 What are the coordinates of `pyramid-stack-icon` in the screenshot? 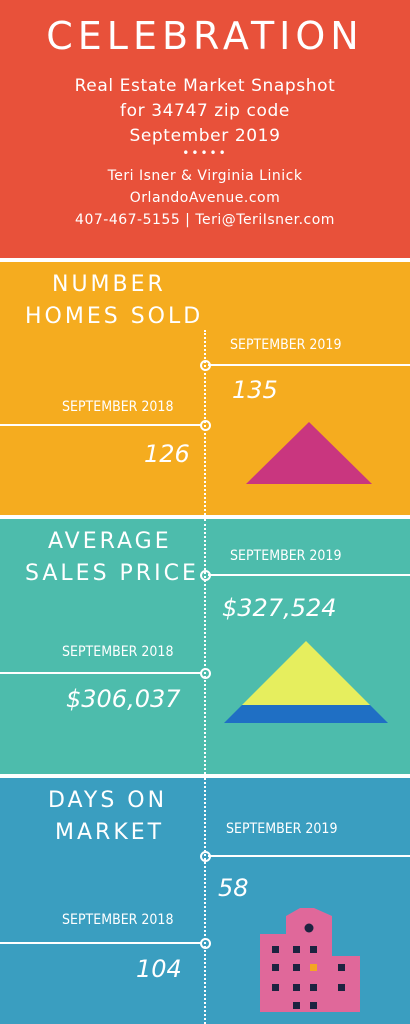 It's located at (306, 682).